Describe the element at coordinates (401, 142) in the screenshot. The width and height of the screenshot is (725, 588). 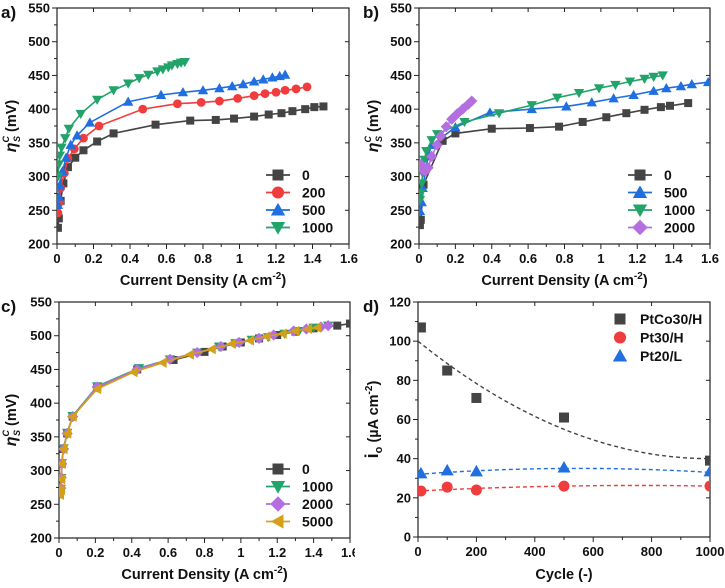
I see `y-tick-label: 350` at that location.